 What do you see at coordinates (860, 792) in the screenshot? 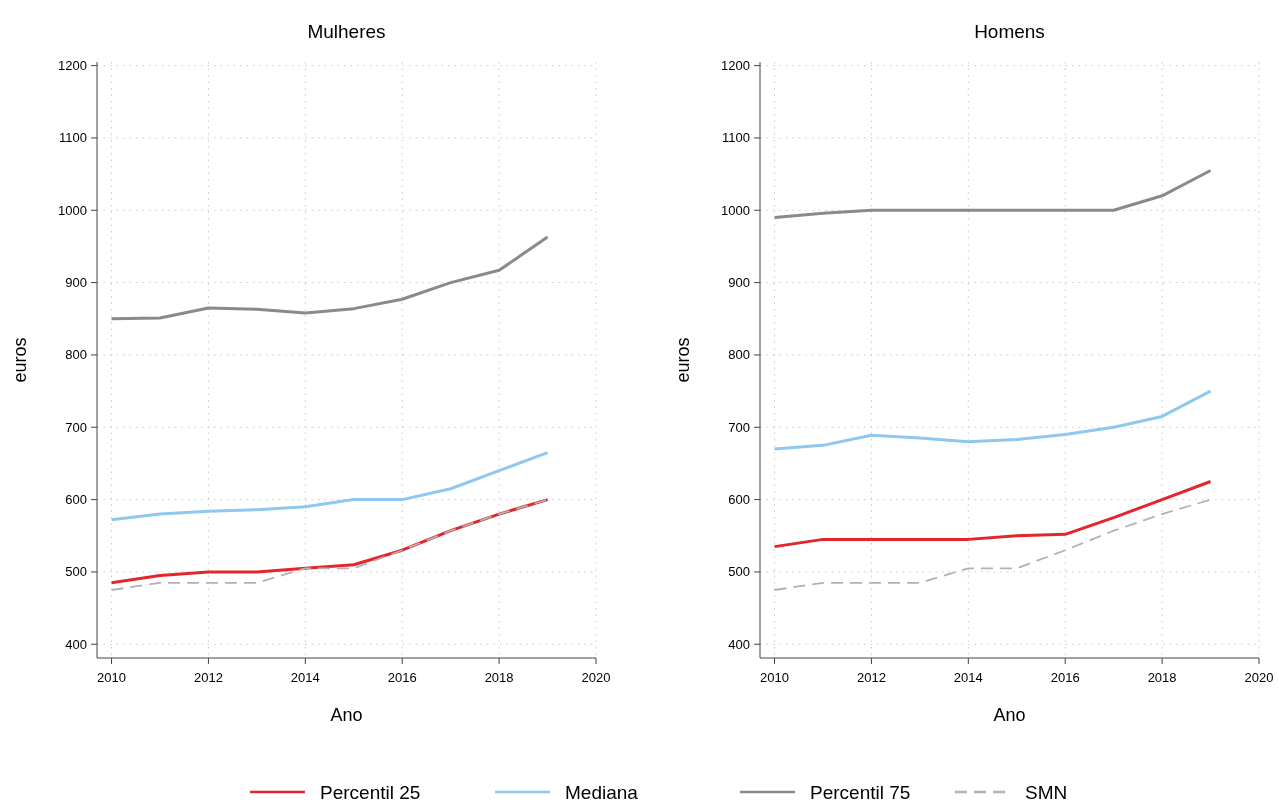
I see `legend-label: Percentil 75` at bounding box center [860, 792].